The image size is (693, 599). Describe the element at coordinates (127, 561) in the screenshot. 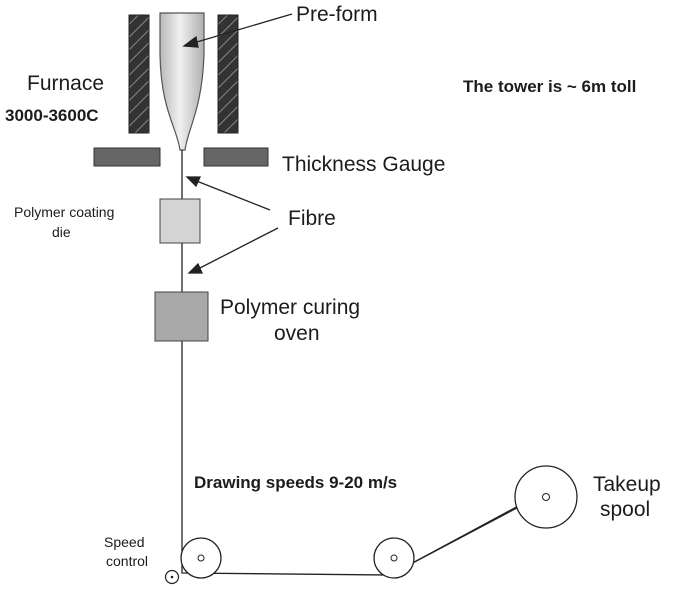

I see `speed-control-label-line2: control` at that location.